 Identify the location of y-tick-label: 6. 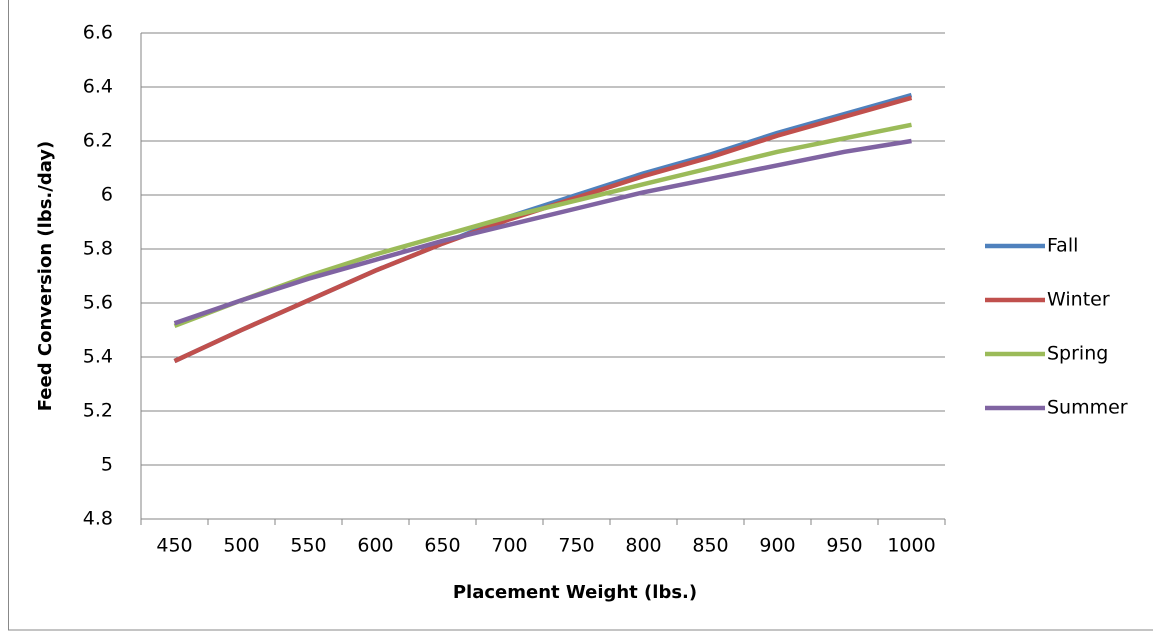
(107, 195).